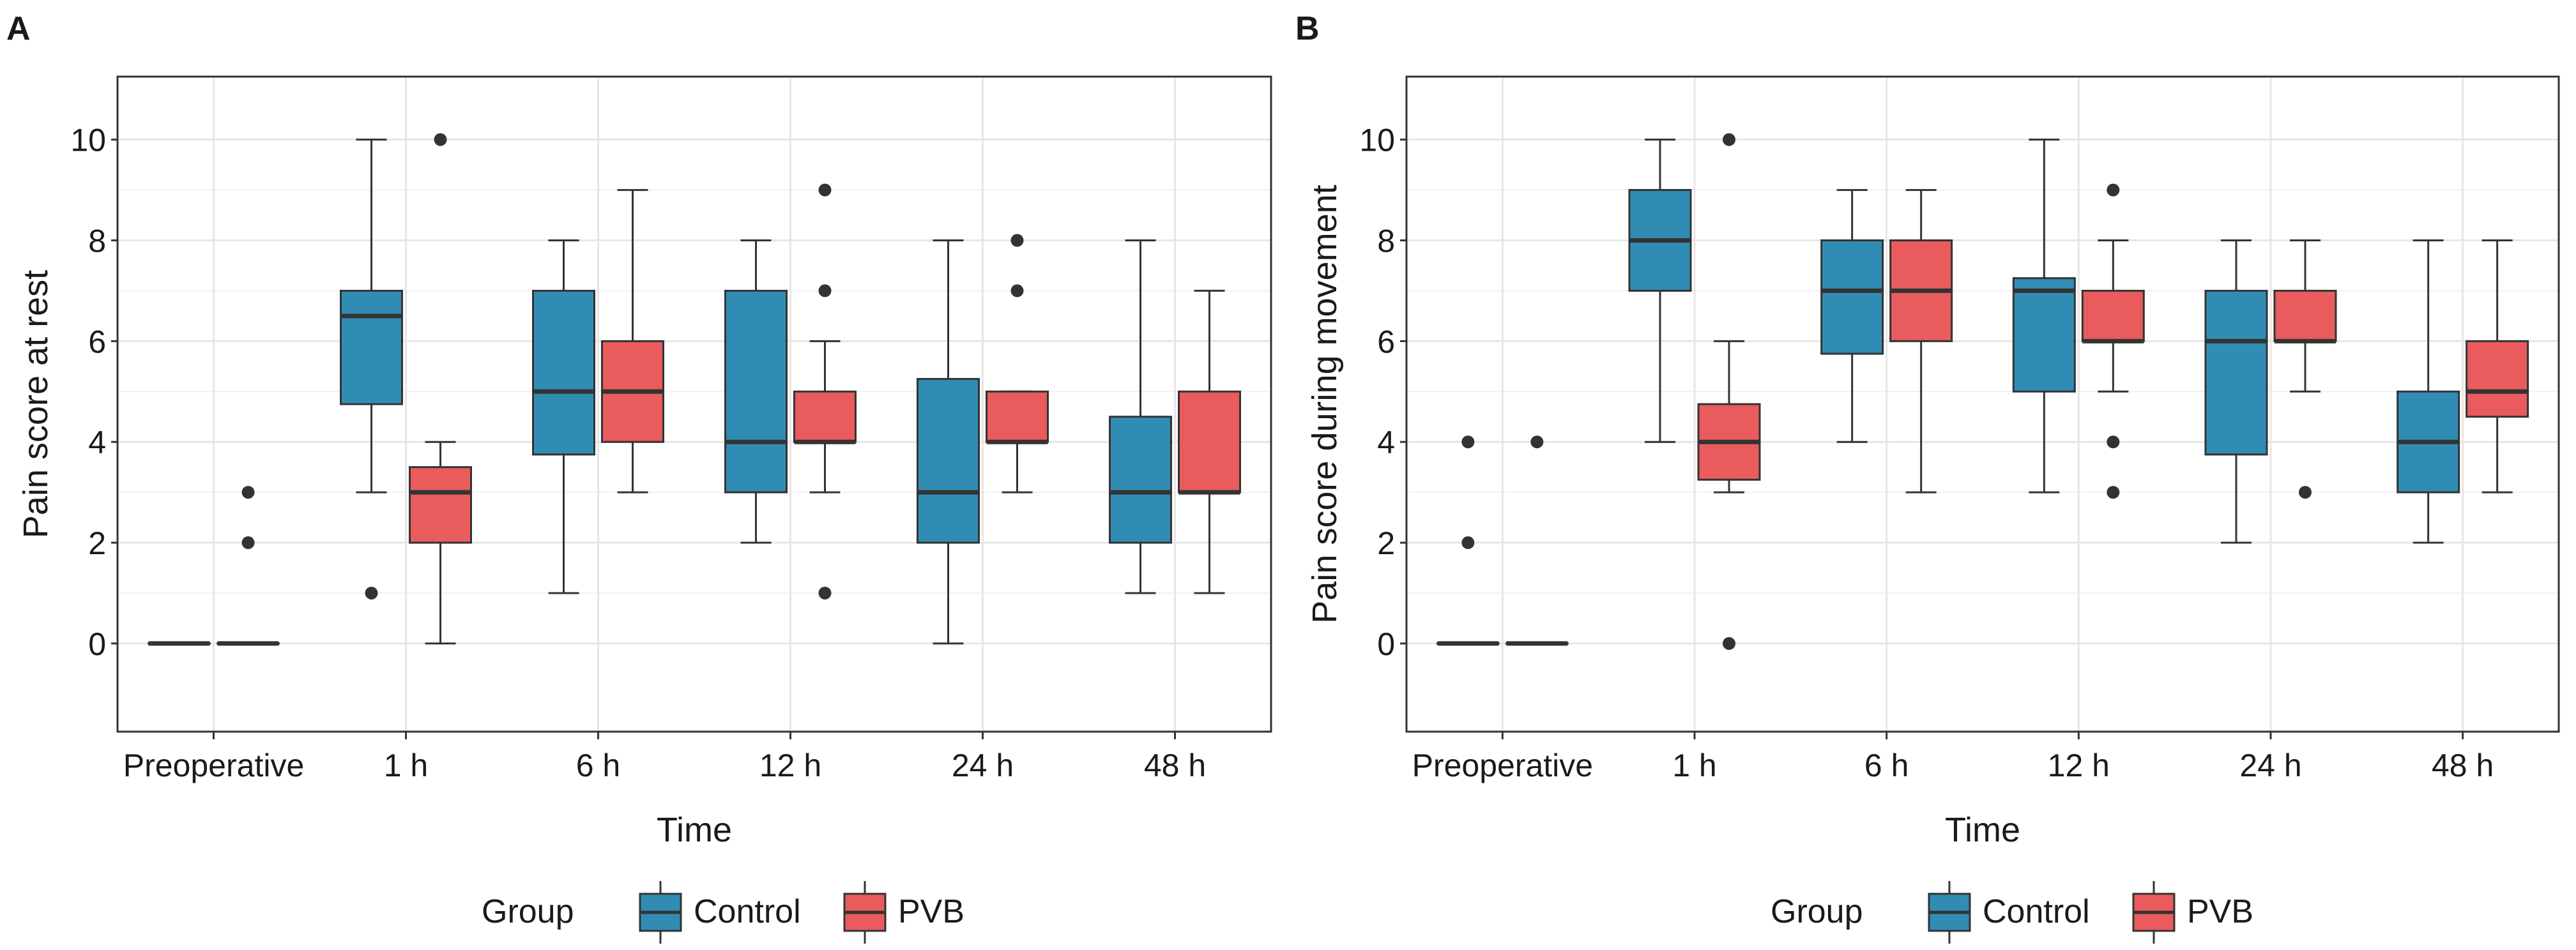 The image size is (2576, 950). Describe the element at coordinates (18, 28) in the screenshot. I see `panel-letter: A` at that location.